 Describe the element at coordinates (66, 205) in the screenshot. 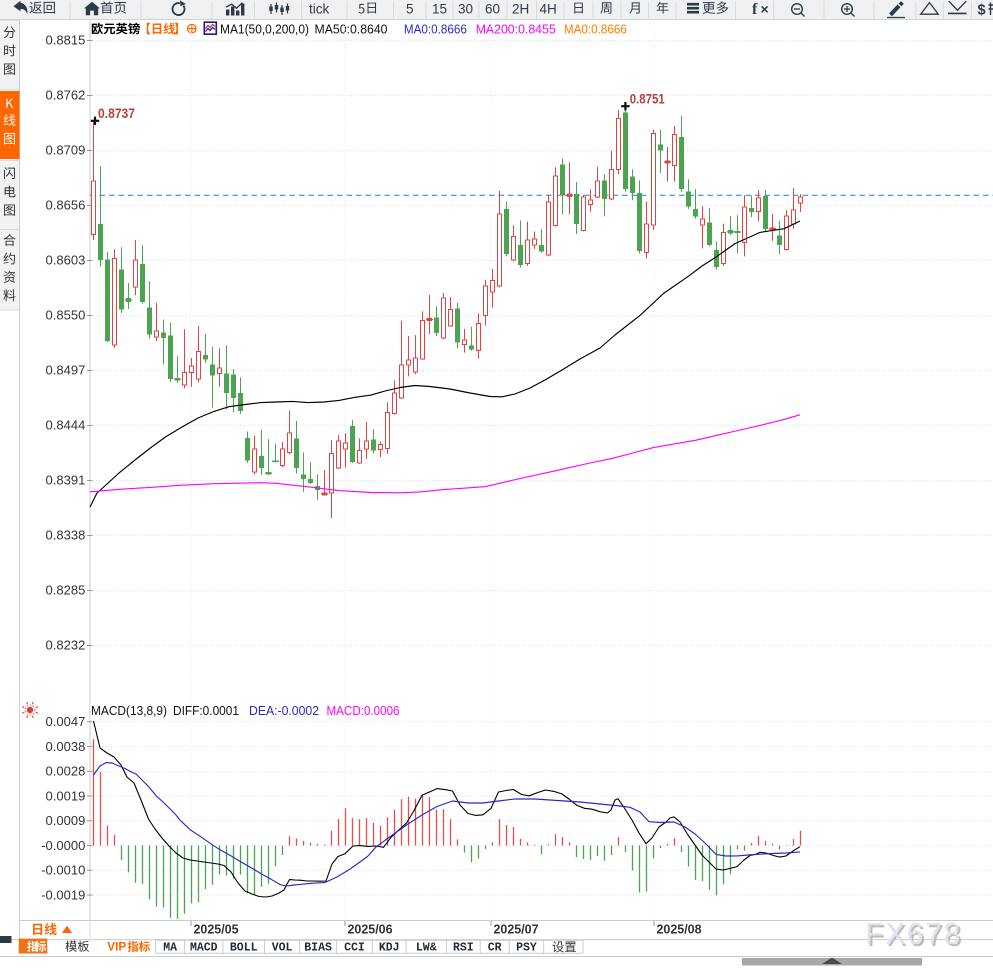

I see `svg-text: 0.8656` at that location.